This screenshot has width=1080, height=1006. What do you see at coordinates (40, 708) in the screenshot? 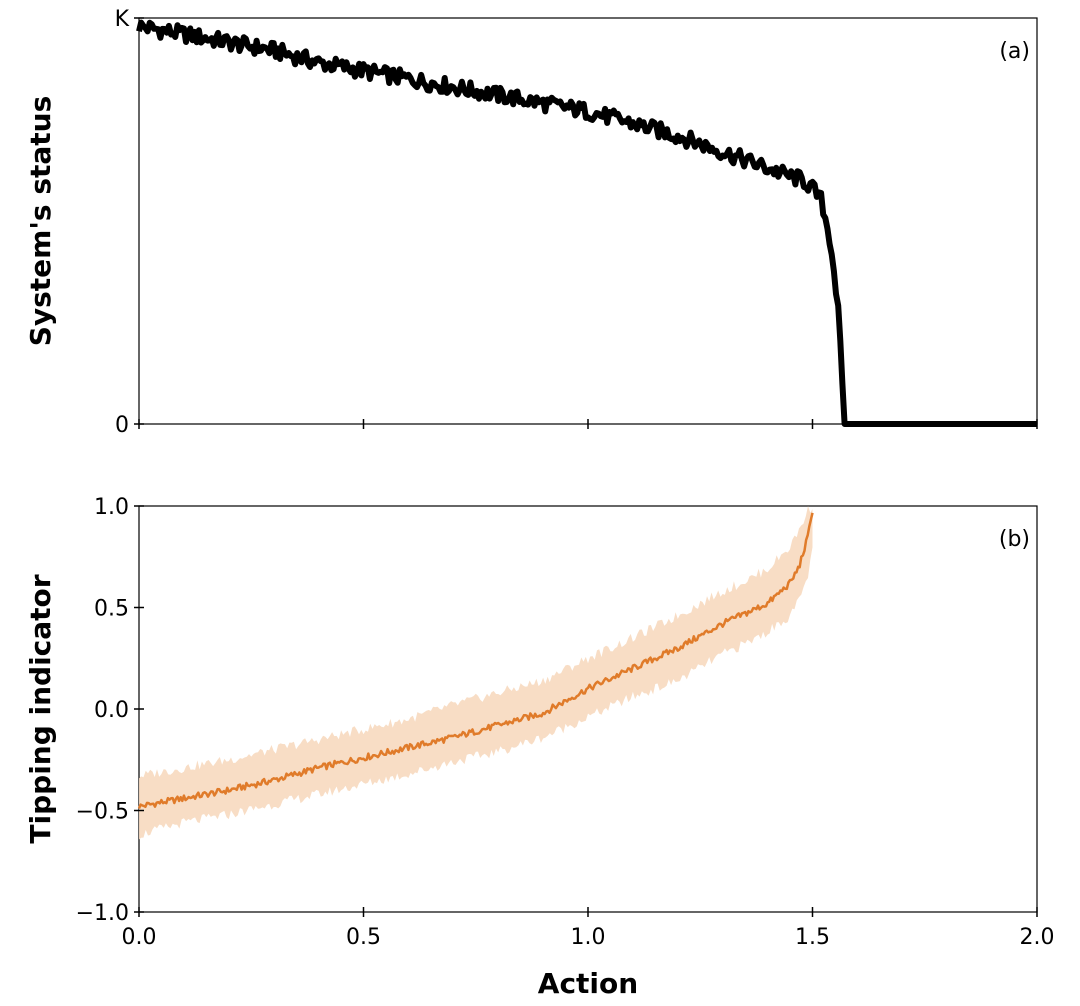
I see `panel-b-y-axis-label: Tipping indicator` at bounding box center [40, 708].